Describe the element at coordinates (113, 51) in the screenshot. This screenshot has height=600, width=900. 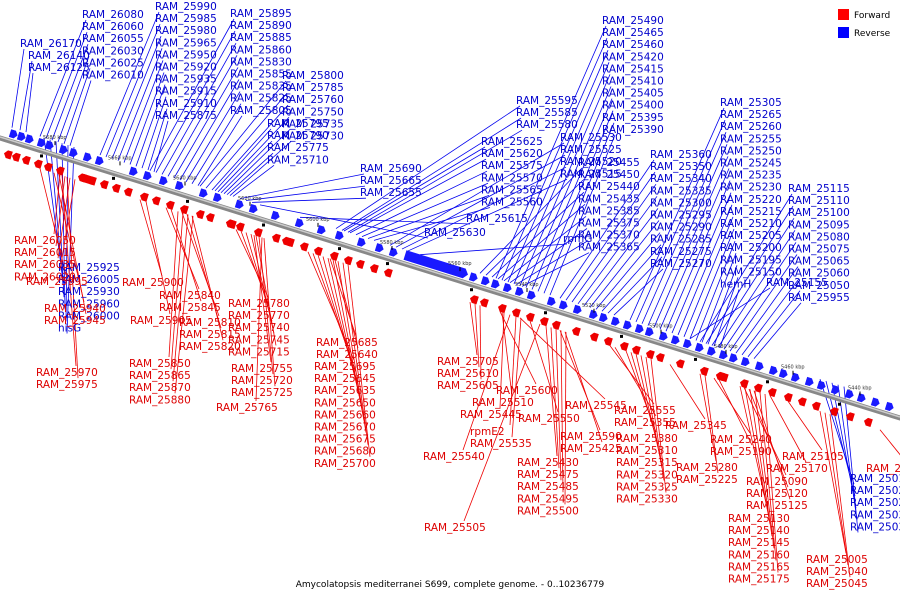
I see `reverse-gene-label: RAM_26030` at that location.